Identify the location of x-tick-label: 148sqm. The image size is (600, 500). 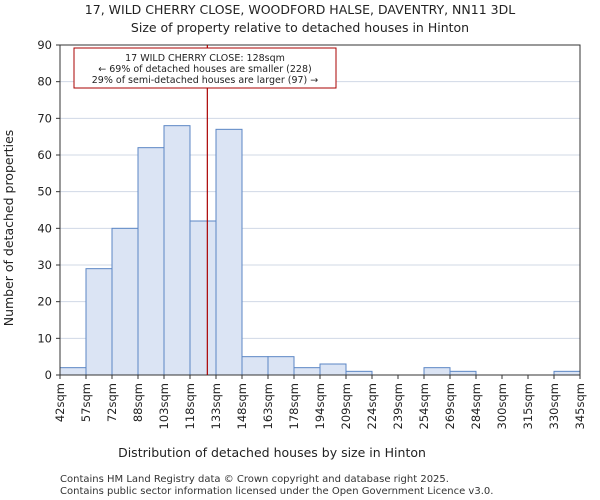
(242, 406).